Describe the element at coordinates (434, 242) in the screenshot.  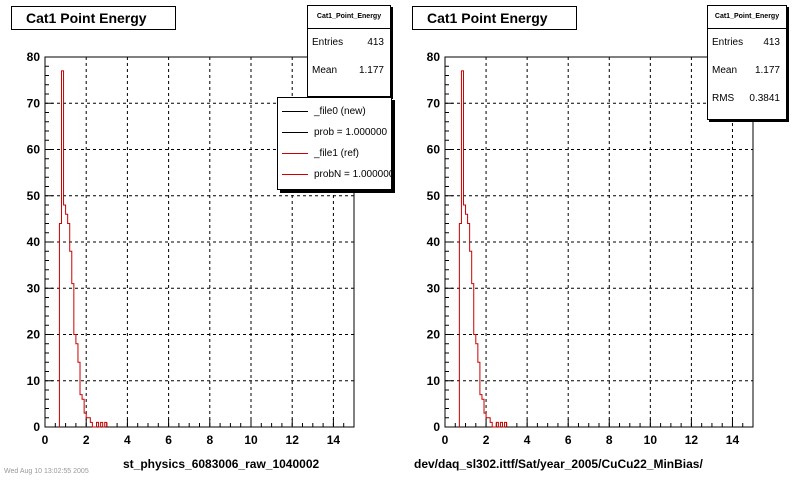
I see `right-y-tick-label: 40` at that location.